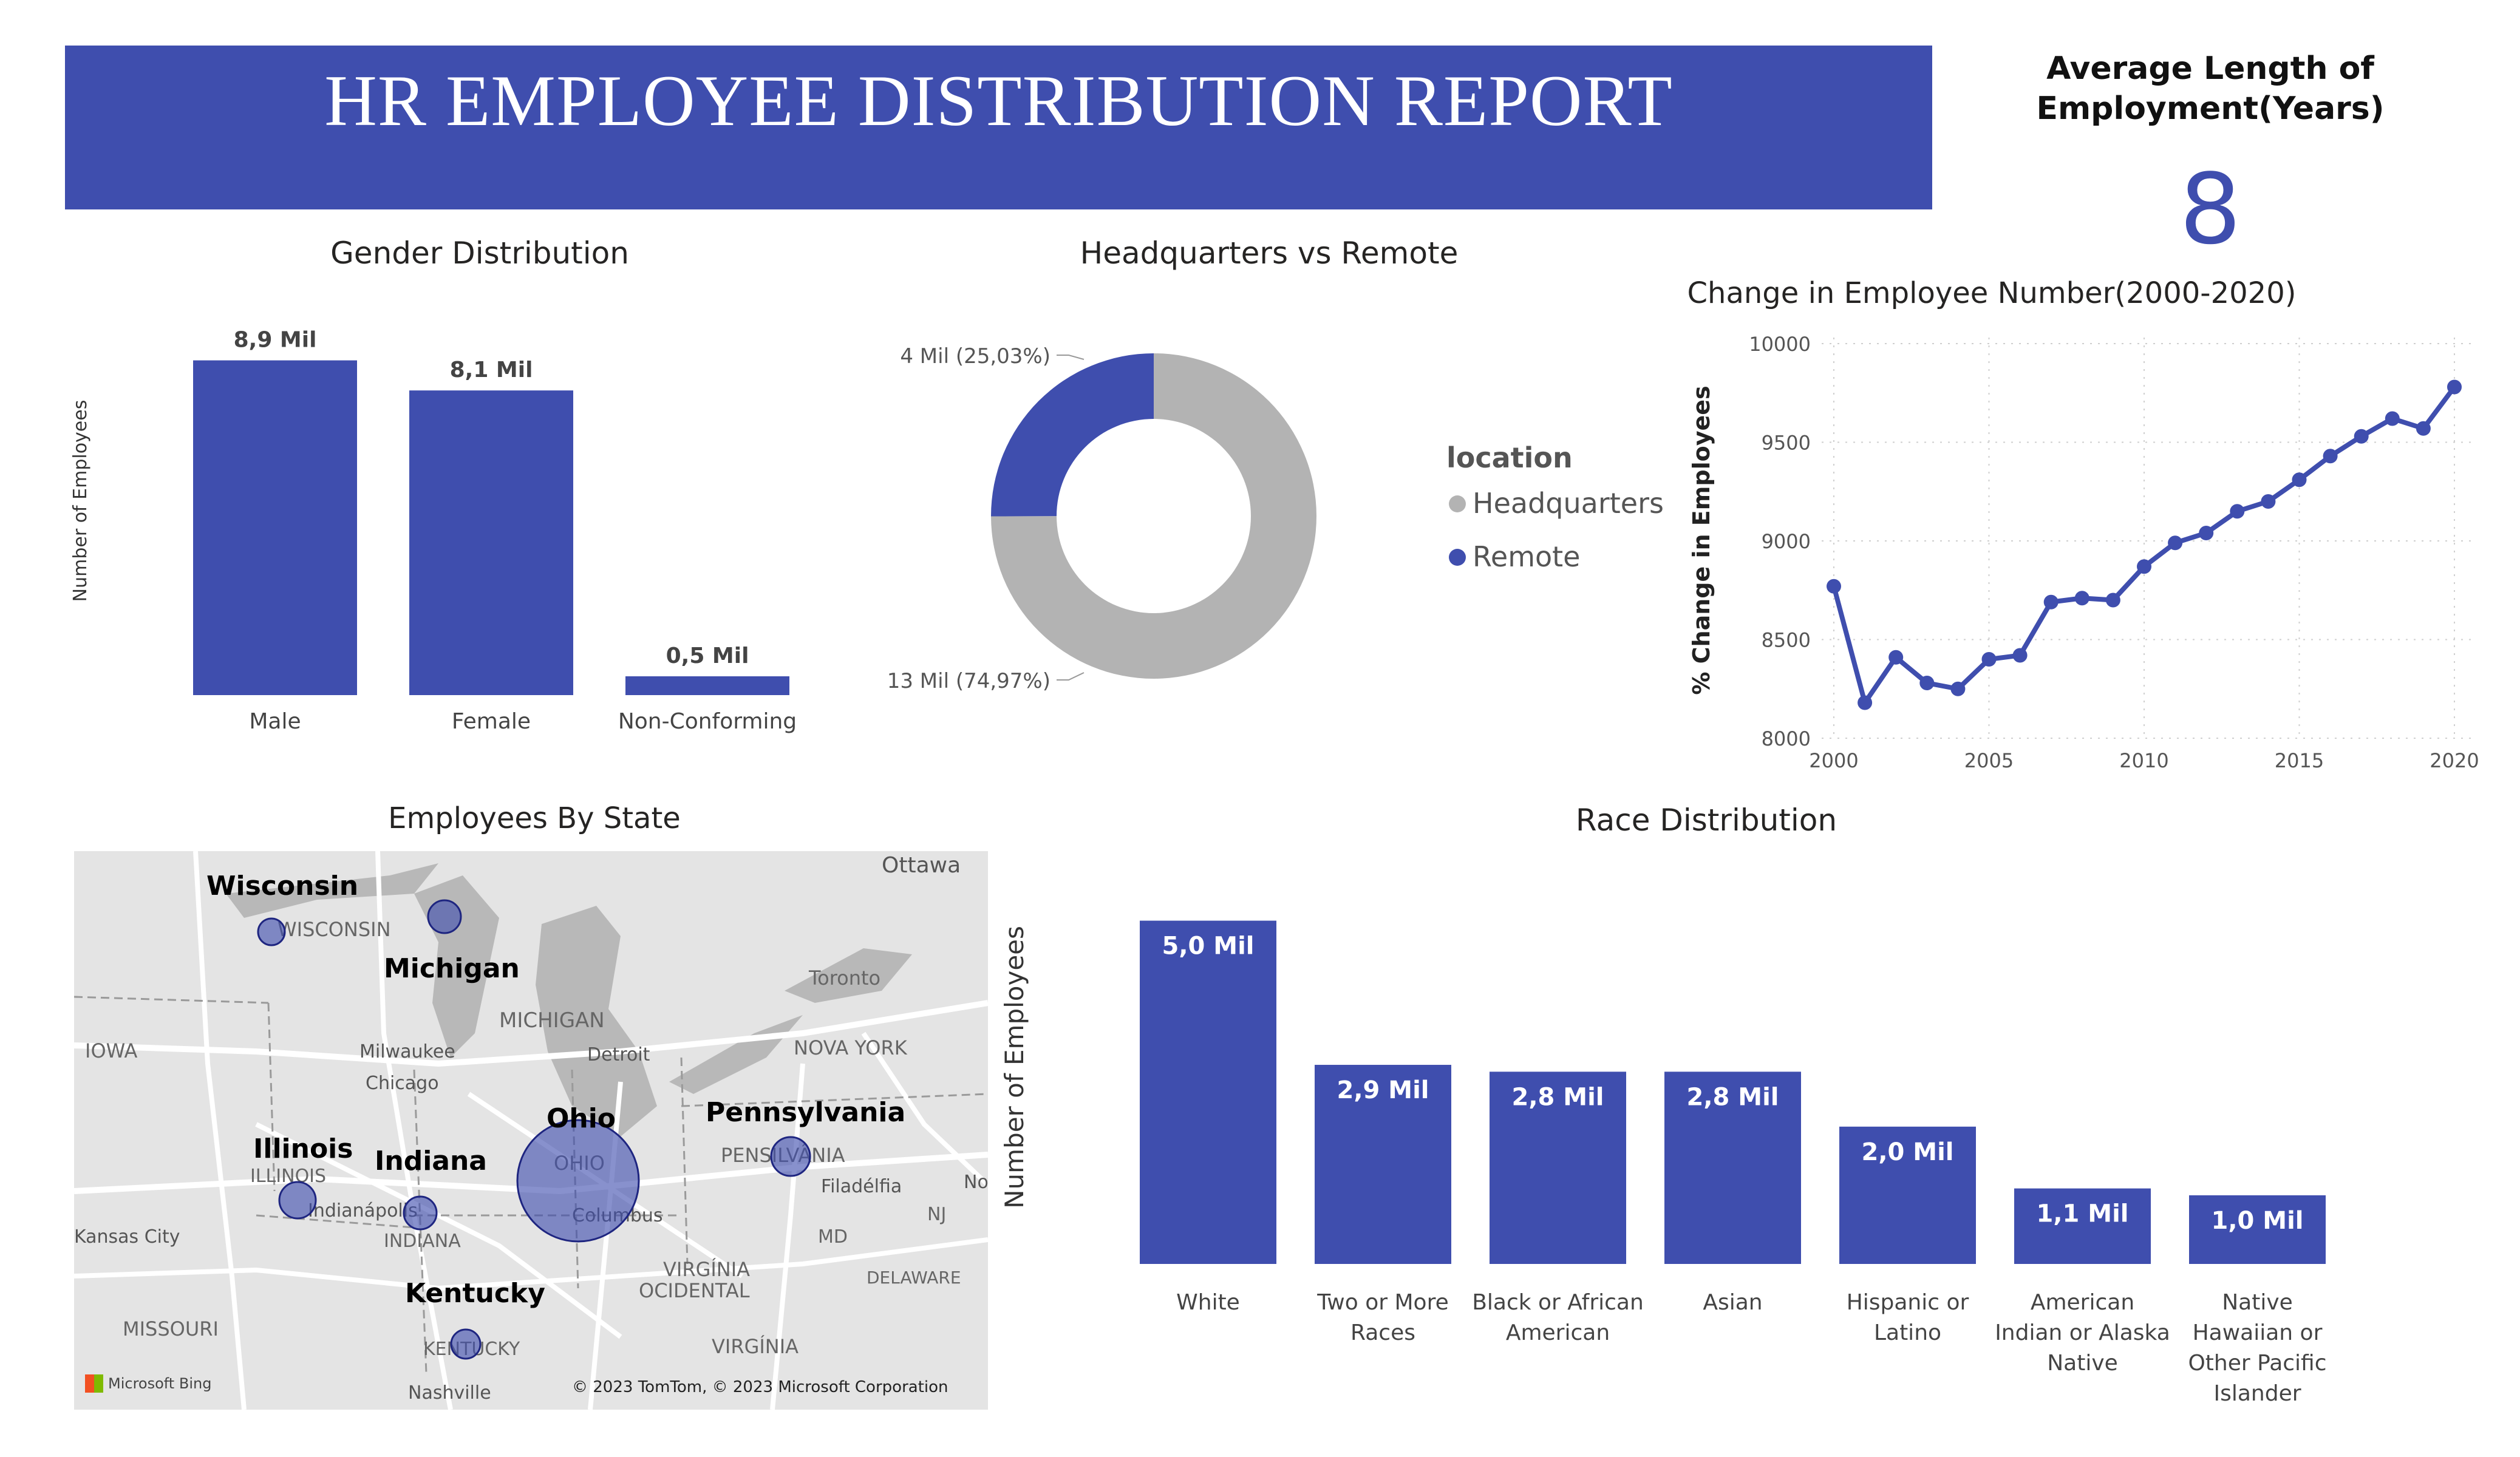 The height and width of the screenshot is (1457, 2520). I want to click on report-banner: HR EMPLOYEE DISTRIBUTION REPORT, so click(998, 127).